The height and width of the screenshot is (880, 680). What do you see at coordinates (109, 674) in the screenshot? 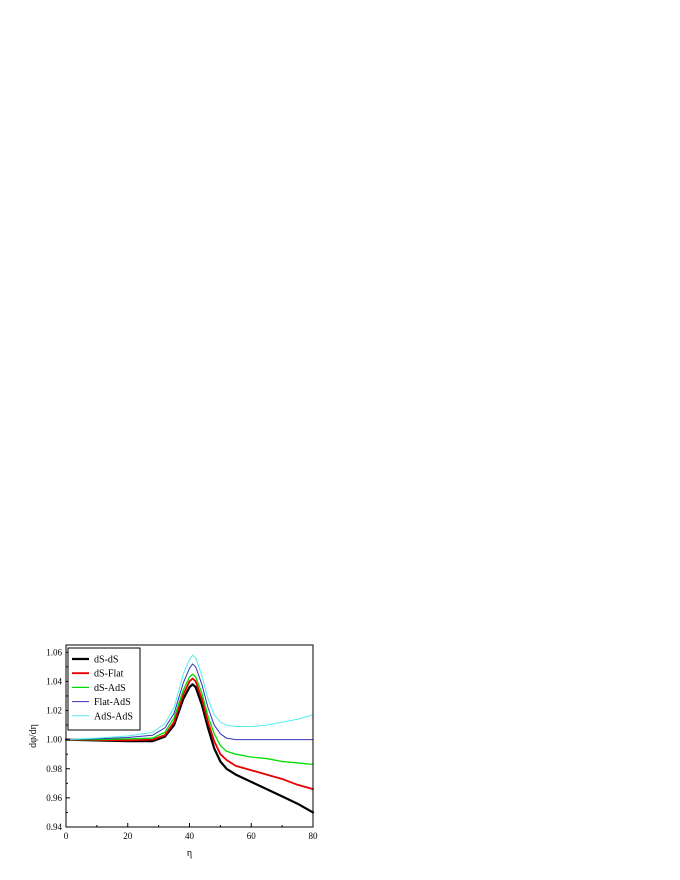
I see `legend-label-ds-flat: dS-Flat` at bounding box center [109, 674].